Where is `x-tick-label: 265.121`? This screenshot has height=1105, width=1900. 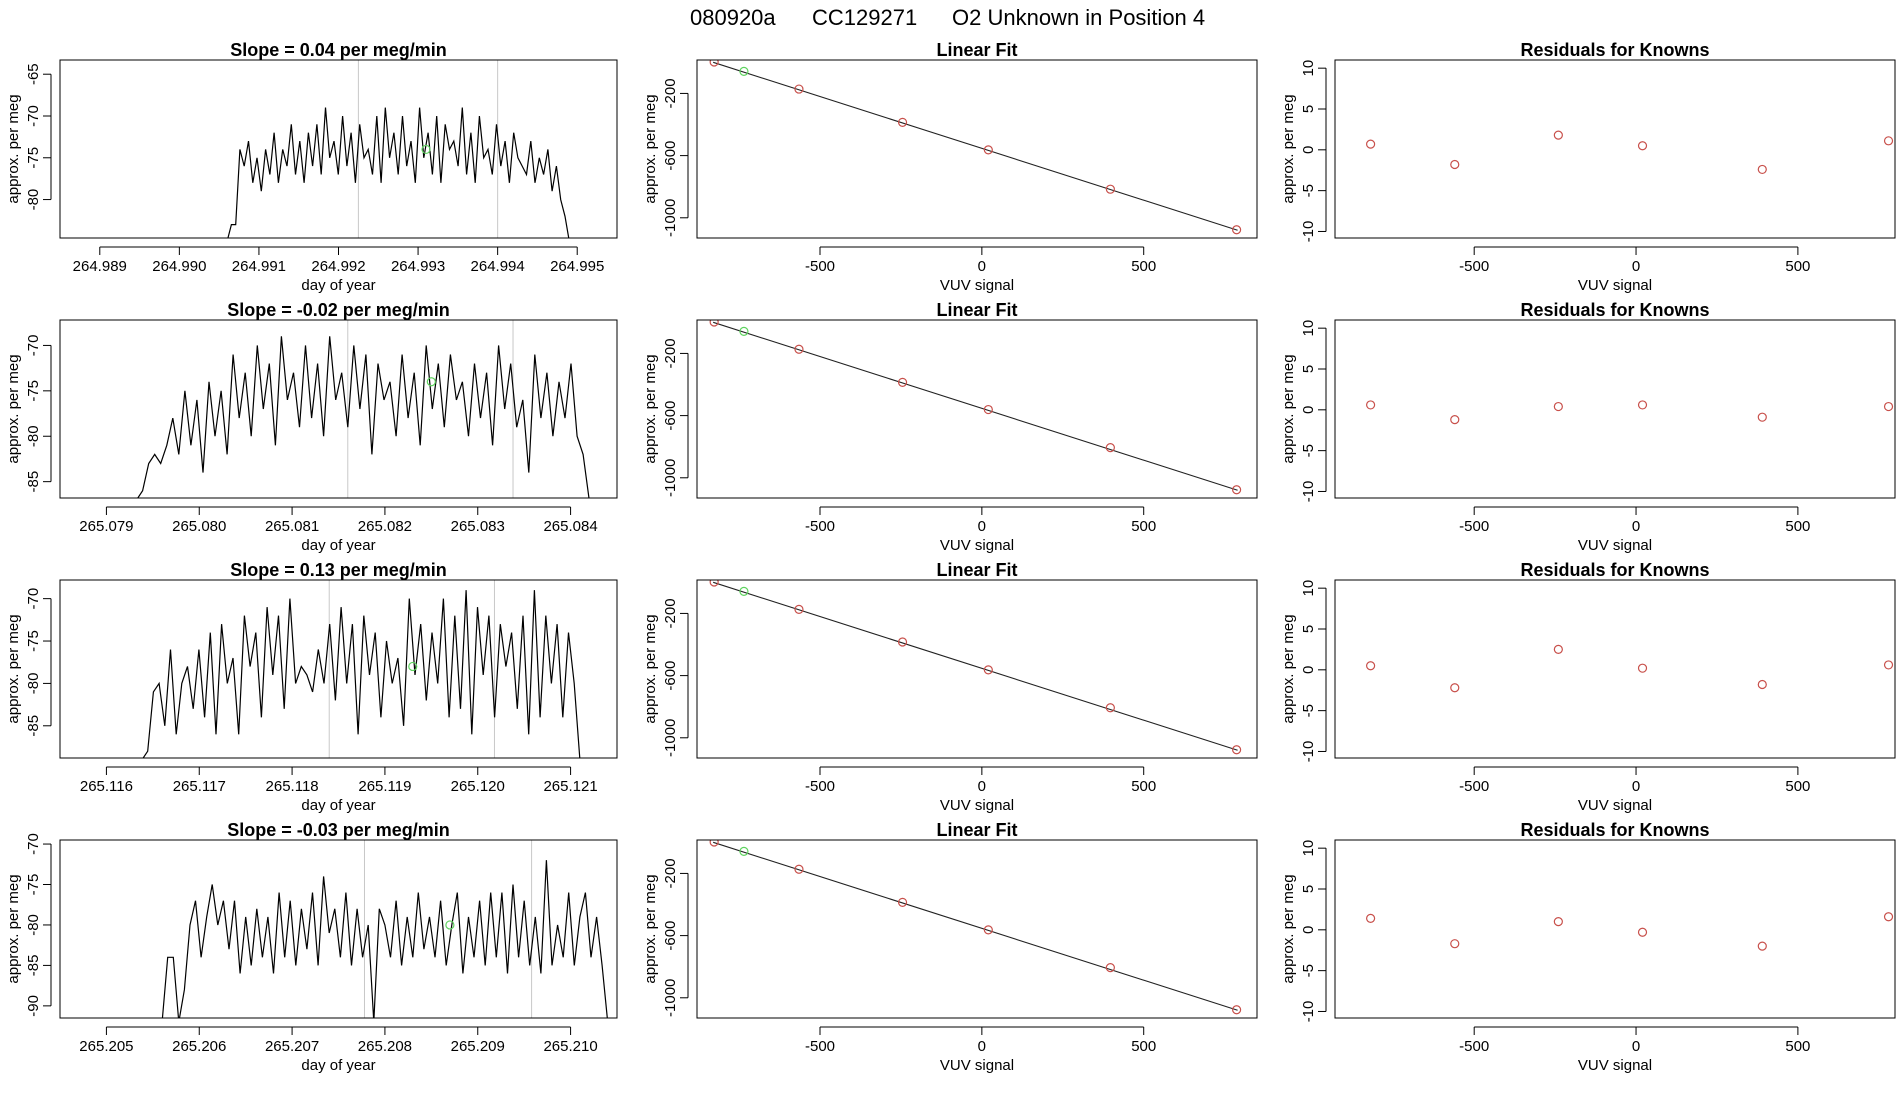 x-tick-label: 265.121 is located at coordinates (570, 786).